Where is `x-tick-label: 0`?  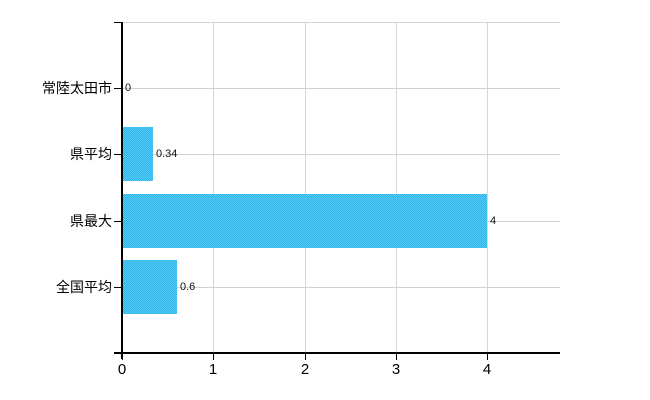 x-tick-label: 0 is located at coordinates (122, 369).